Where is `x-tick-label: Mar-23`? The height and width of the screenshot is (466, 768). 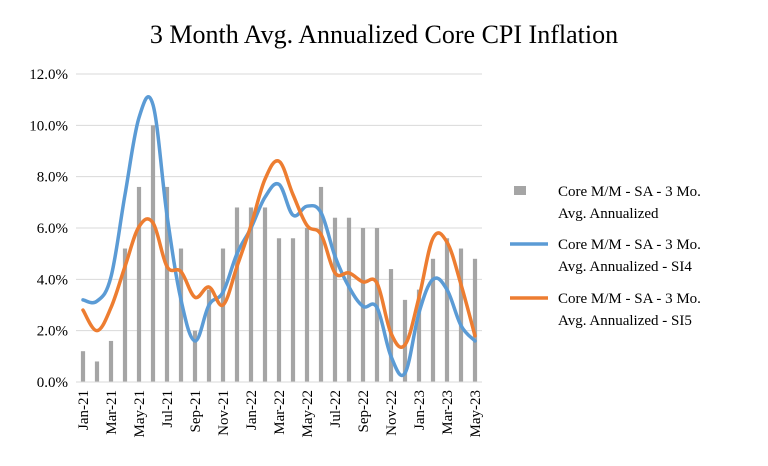
x-tick-label: Mar-23 is located at coordinates (448, 412).